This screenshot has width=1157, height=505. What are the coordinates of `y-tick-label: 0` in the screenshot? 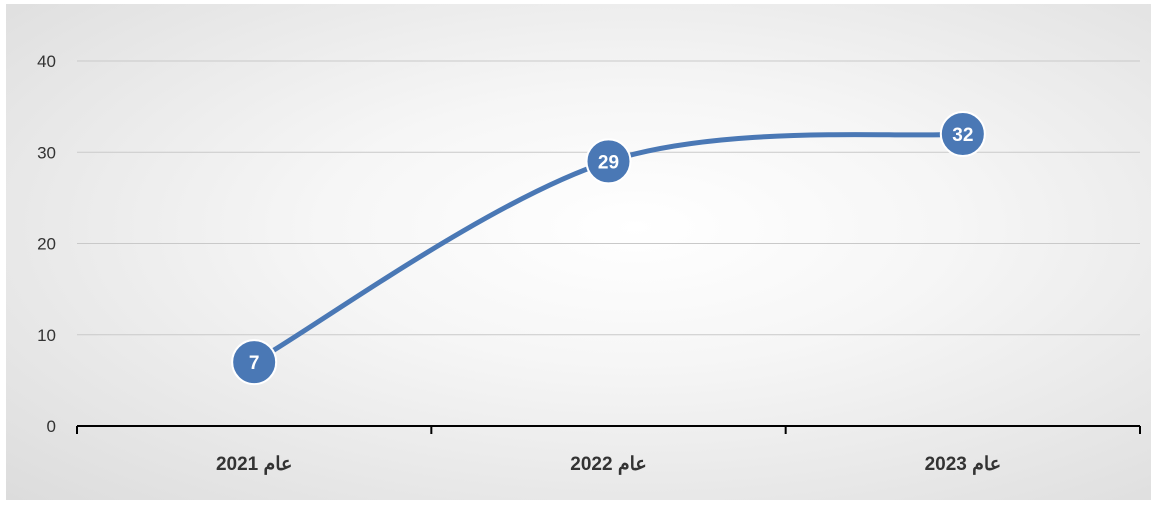 It's located at (51, 426).